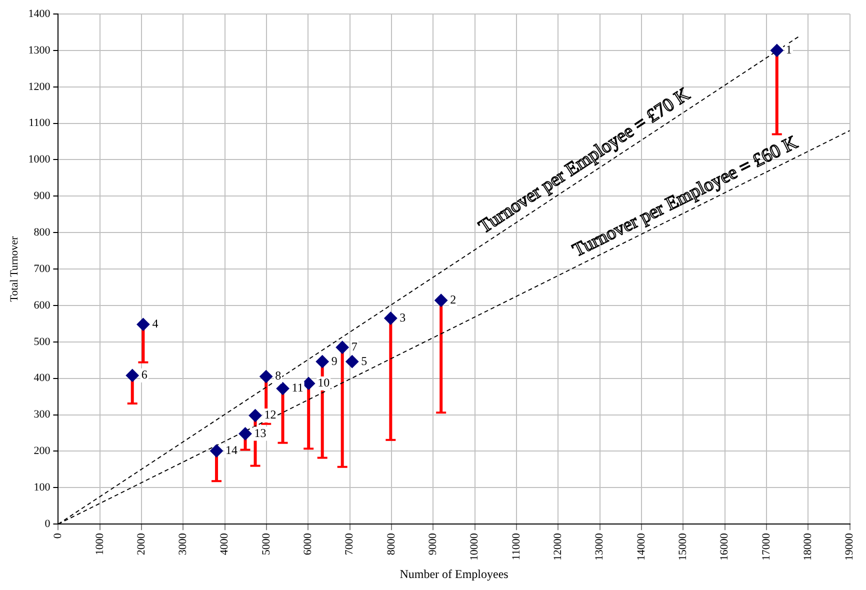 The image size is (866, 590). Describe the element at coordinates (47, 524) in the screenshot. I see `y-tick-label: 0` at that location.